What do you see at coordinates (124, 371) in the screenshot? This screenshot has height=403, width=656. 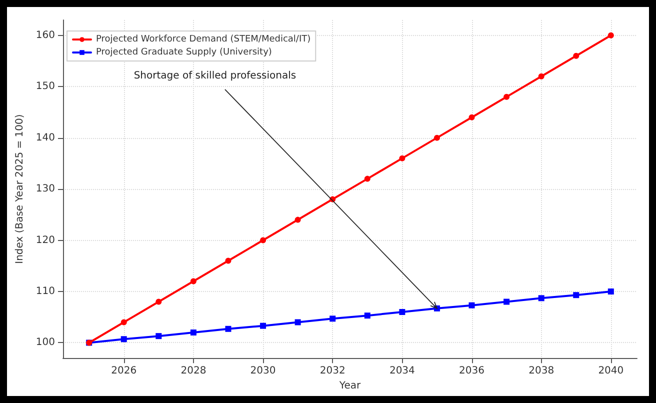 I see `x-tick-label: 2026` at bounding box center [124, 371].